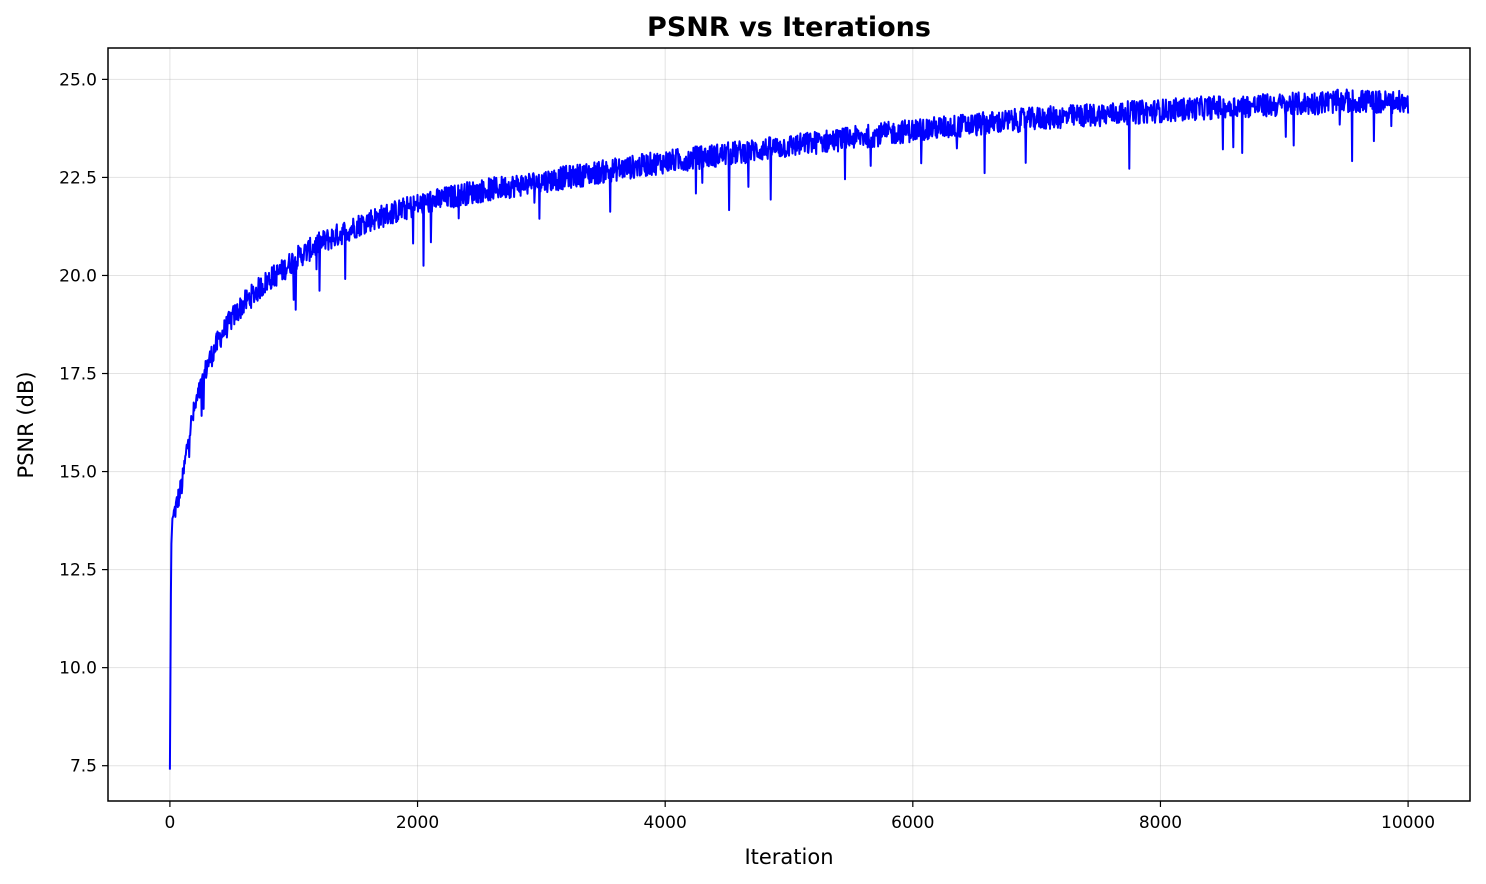  I want to click on y-axis-ticks: 7.5 10.0 12.5 15.0 17.5 20.0 22.5 25.0, so click(83, 423).